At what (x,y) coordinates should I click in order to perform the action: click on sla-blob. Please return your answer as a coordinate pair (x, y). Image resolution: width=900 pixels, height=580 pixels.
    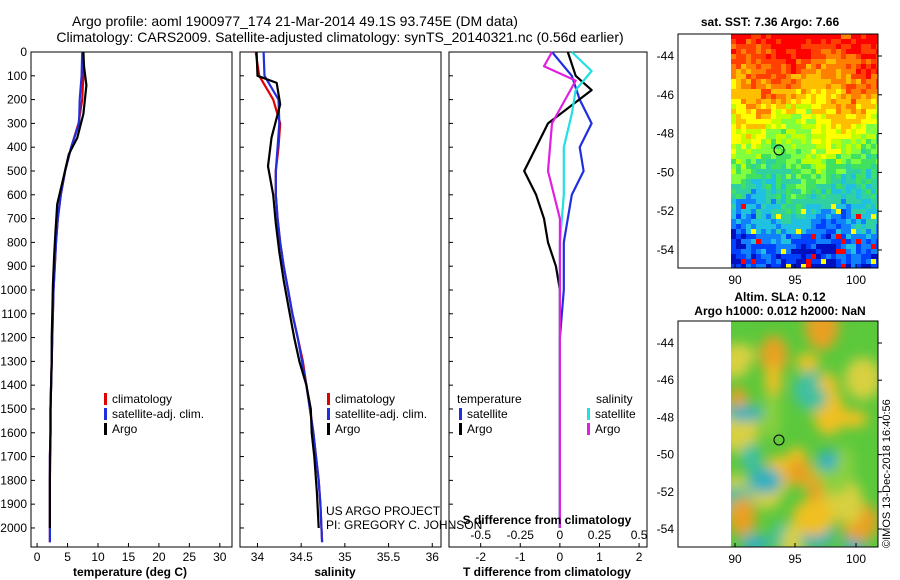
    Looking at the image, I should click on (813, 518).